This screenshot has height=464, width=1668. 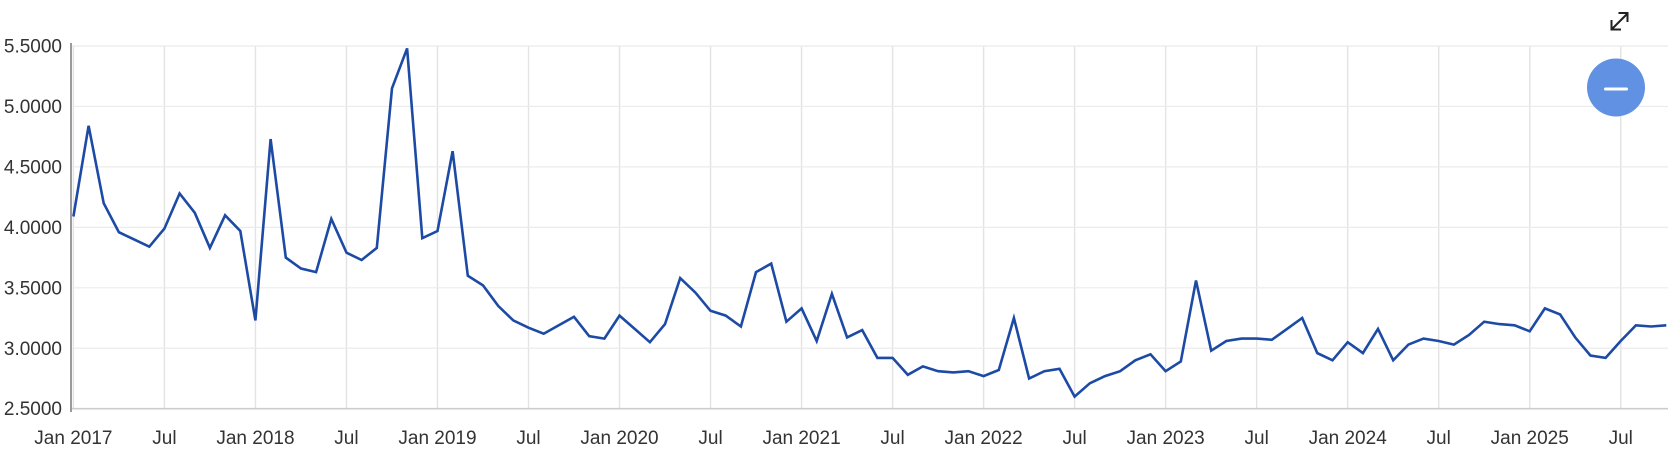 I want to click on zoom-out-button, so click(x=1616, y=87).